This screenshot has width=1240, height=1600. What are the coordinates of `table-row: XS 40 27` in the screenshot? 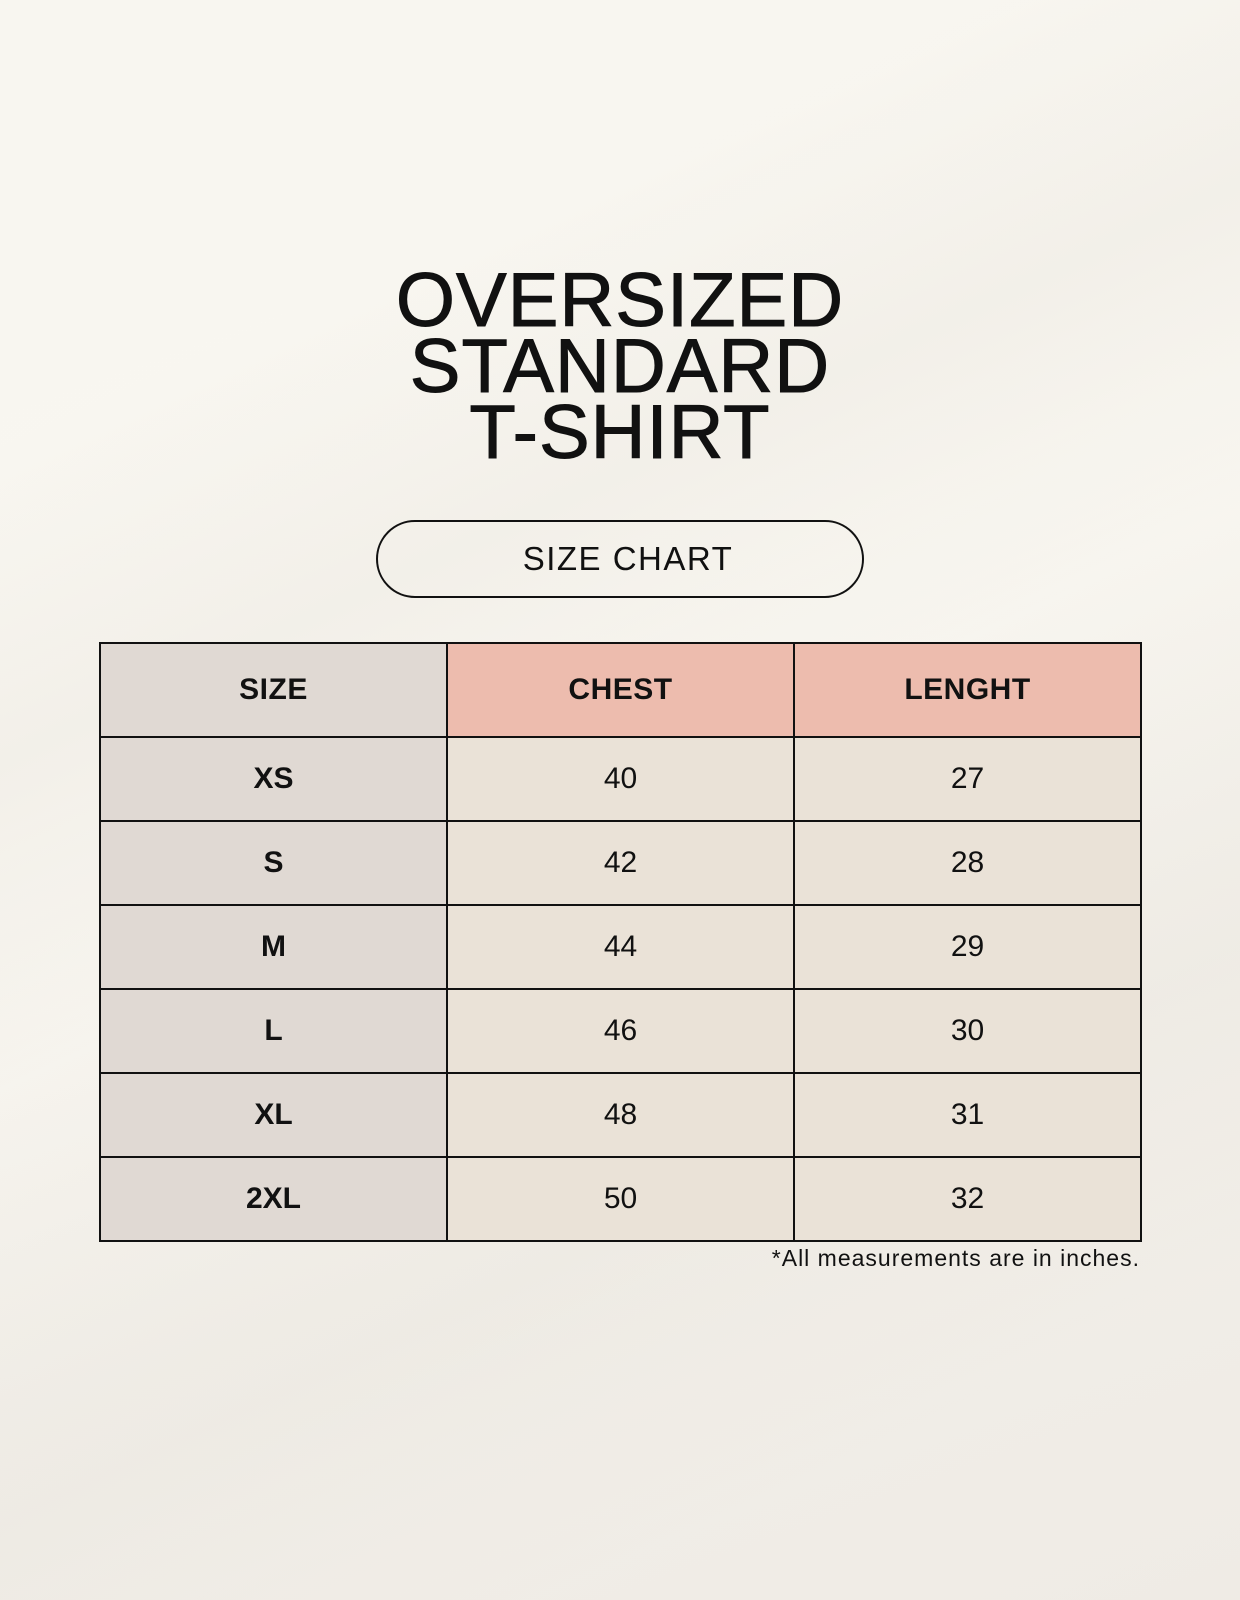 It's located at (620, 779).